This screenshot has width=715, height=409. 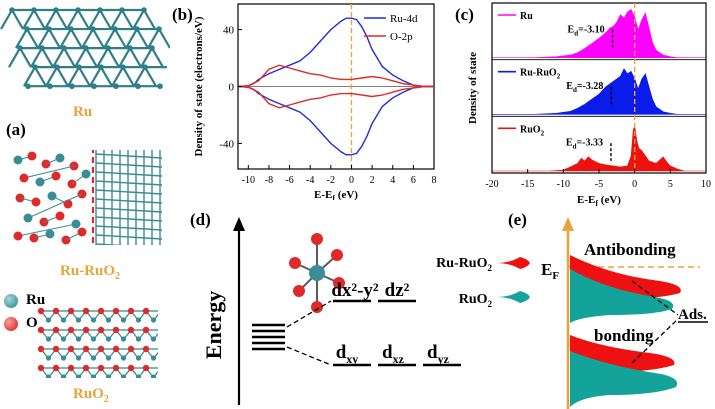 I want to click on chart-b-xtick-label: -8, so click(x=269, y=180).